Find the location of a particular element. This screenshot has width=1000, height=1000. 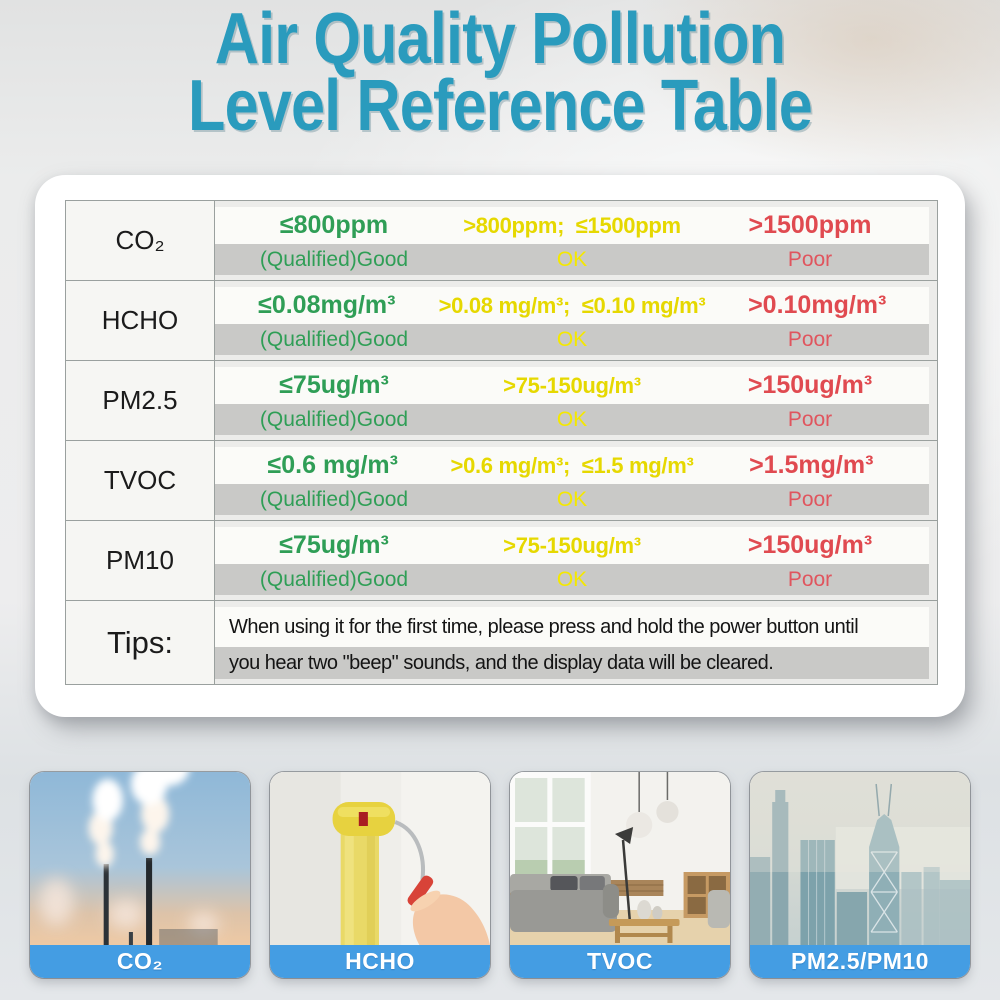

hcho-ok-label: OK is located at coordinates (572, 339).